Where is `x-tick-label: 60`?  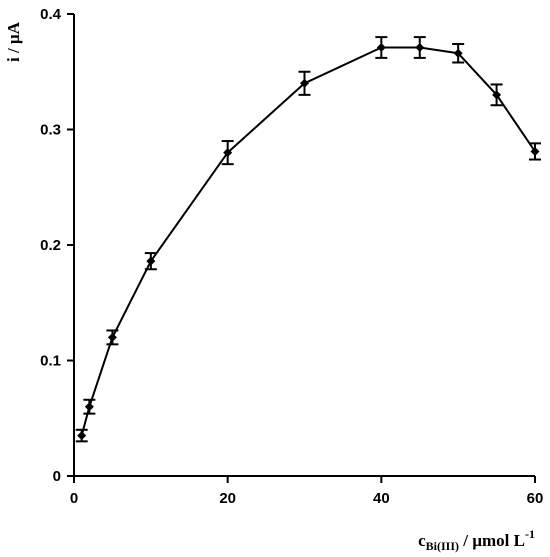
x-tick-label: 60 is located at coordinates (535, 498).